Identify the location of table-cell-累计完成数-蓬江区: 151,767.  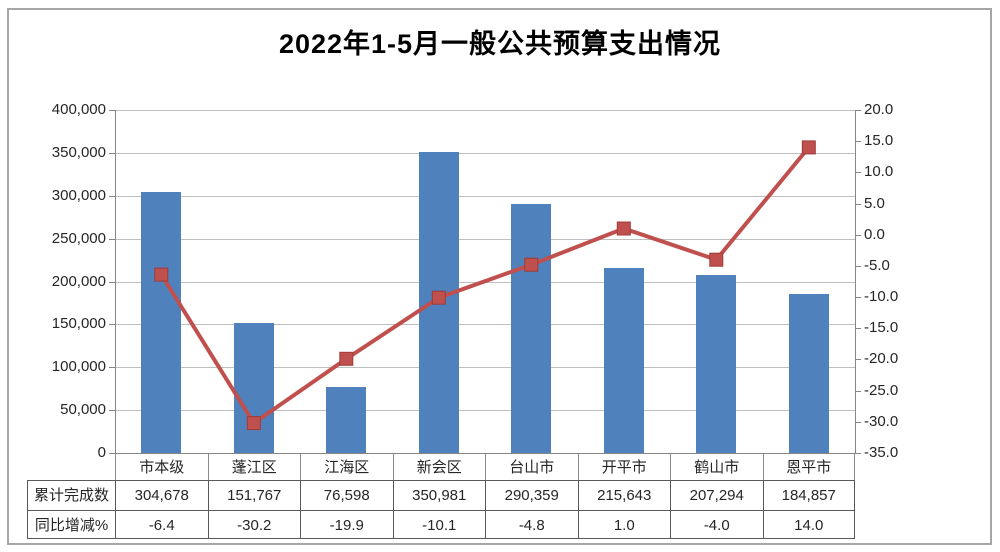
(253, 495).